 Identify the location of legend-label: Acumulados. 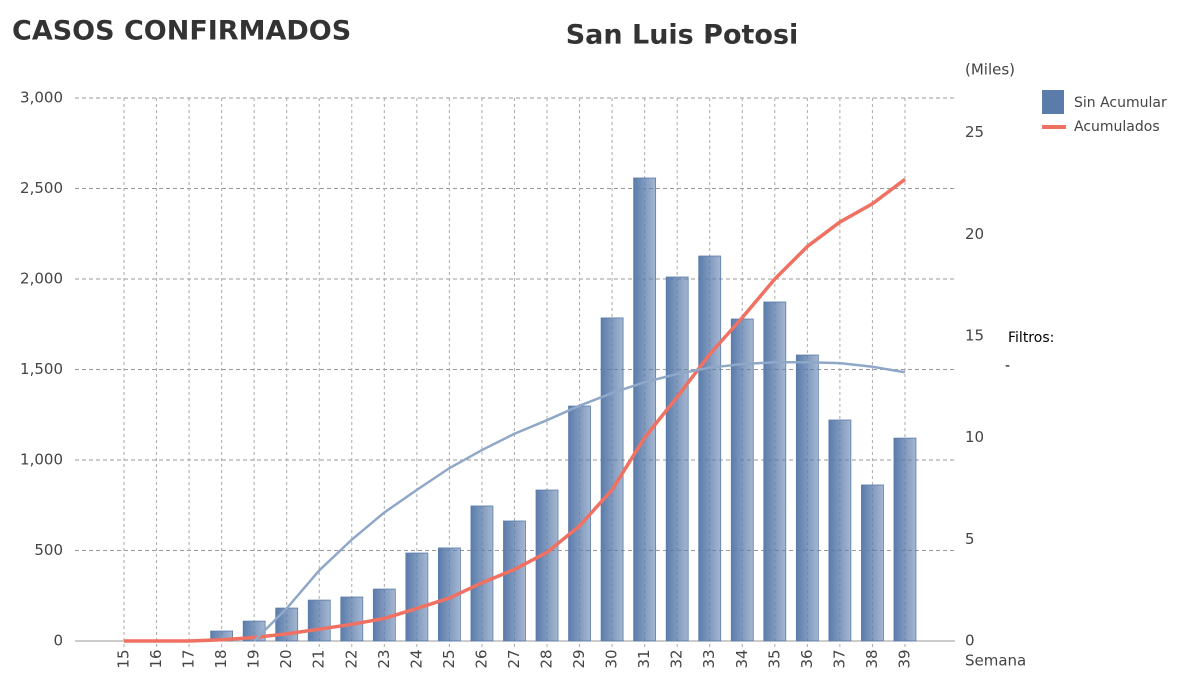
(1117, 127).